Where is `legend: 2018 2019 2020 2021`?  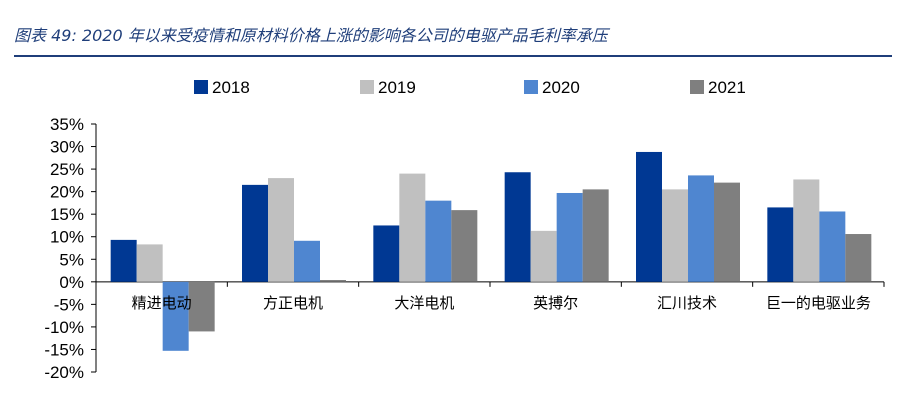 legend: 2018 2019 2020 2021 is located at coordinates (470, 87).